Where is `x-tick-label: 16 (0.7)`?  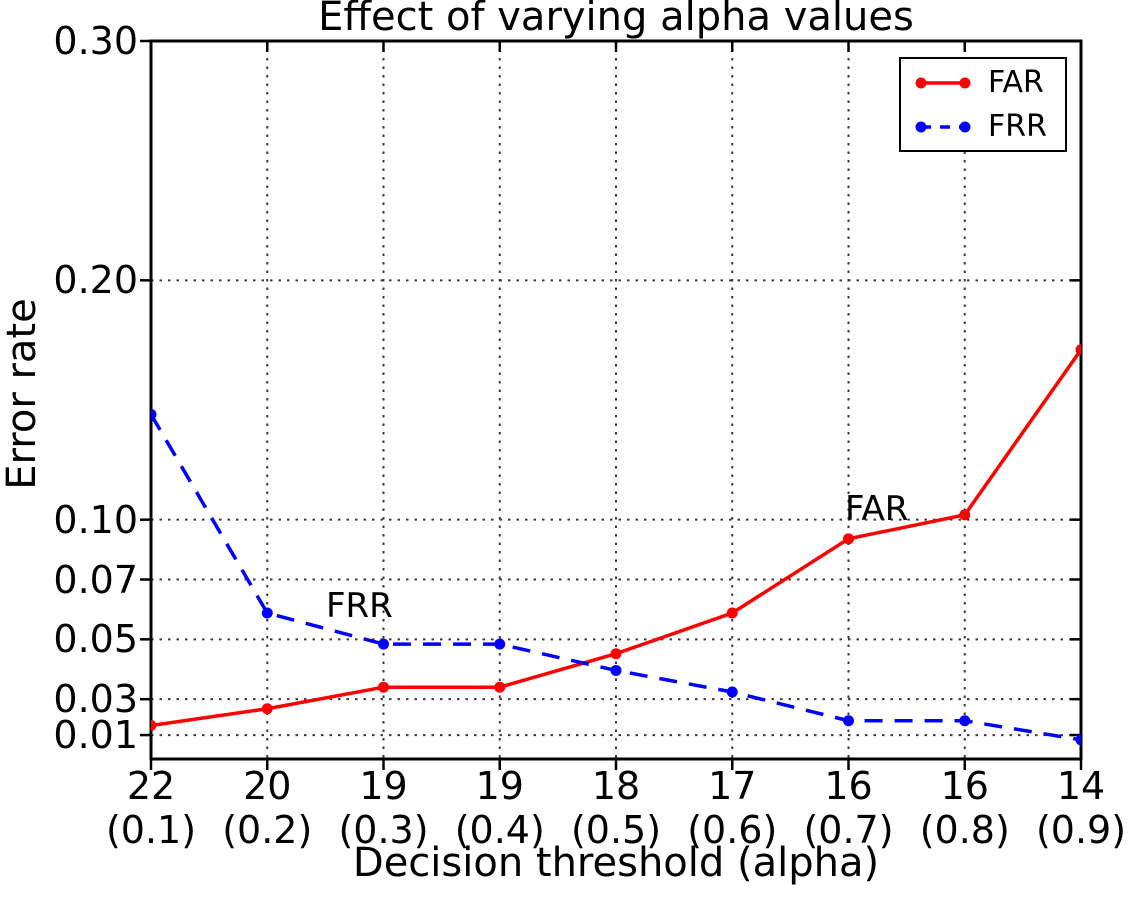 x-tick-label: 16 (0.7) is located at coordinates (849, 808).